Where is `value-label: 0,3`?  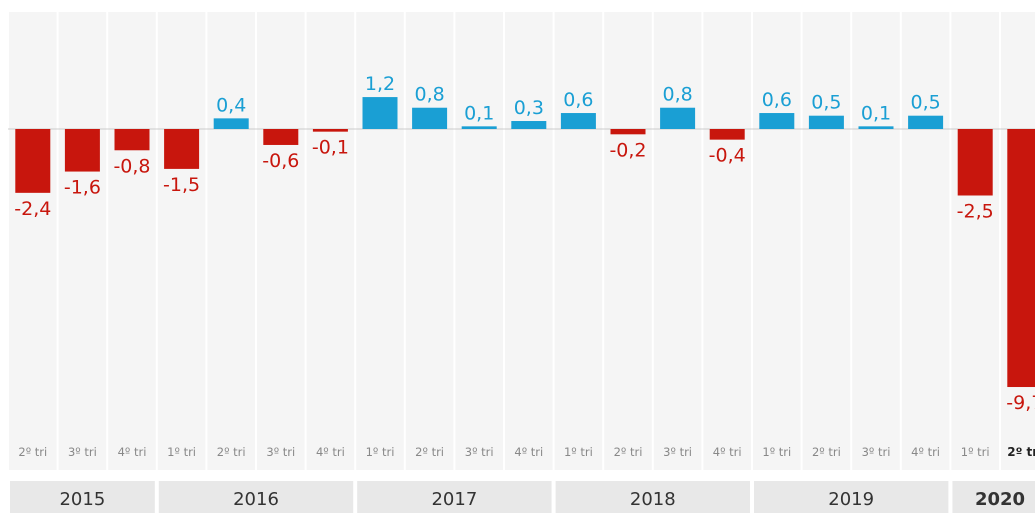 value-label: 0,3 is located at coordinates (529, 108).